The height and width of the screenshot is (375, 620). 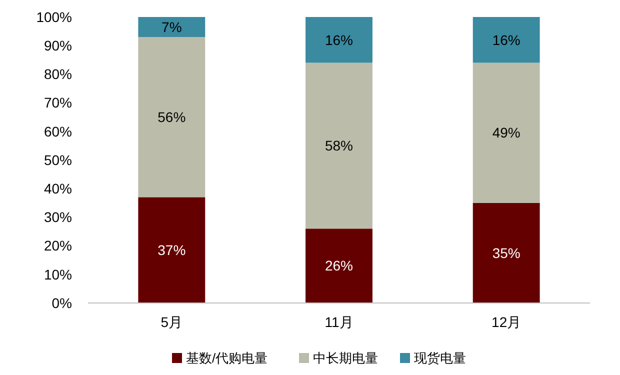 What do you see at coordinates (58, 74) in the screenshot?
I see `y-tick-label: 80%` at bounding box center [58, 74].